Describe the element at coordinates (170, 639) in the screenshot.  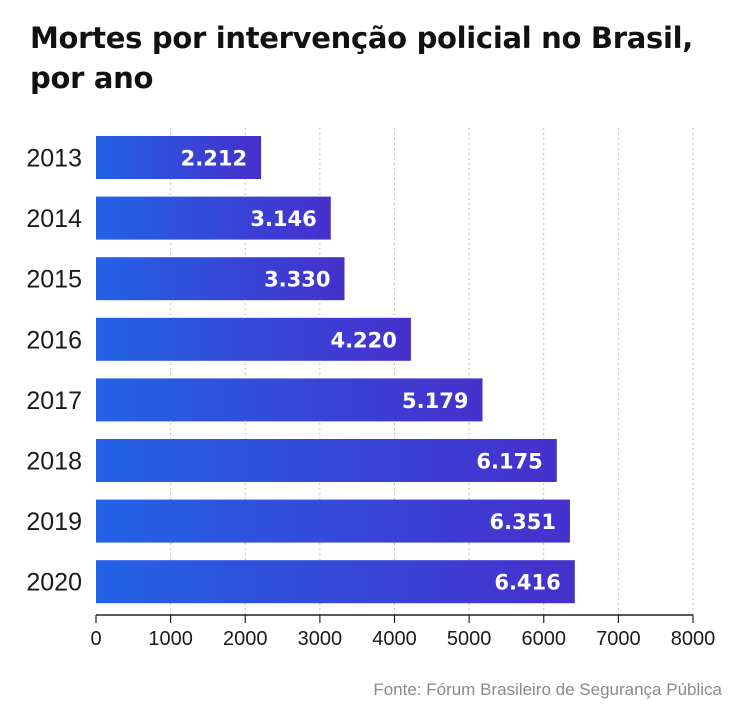
I see `x-tick-label-1000: 1000` at that location.